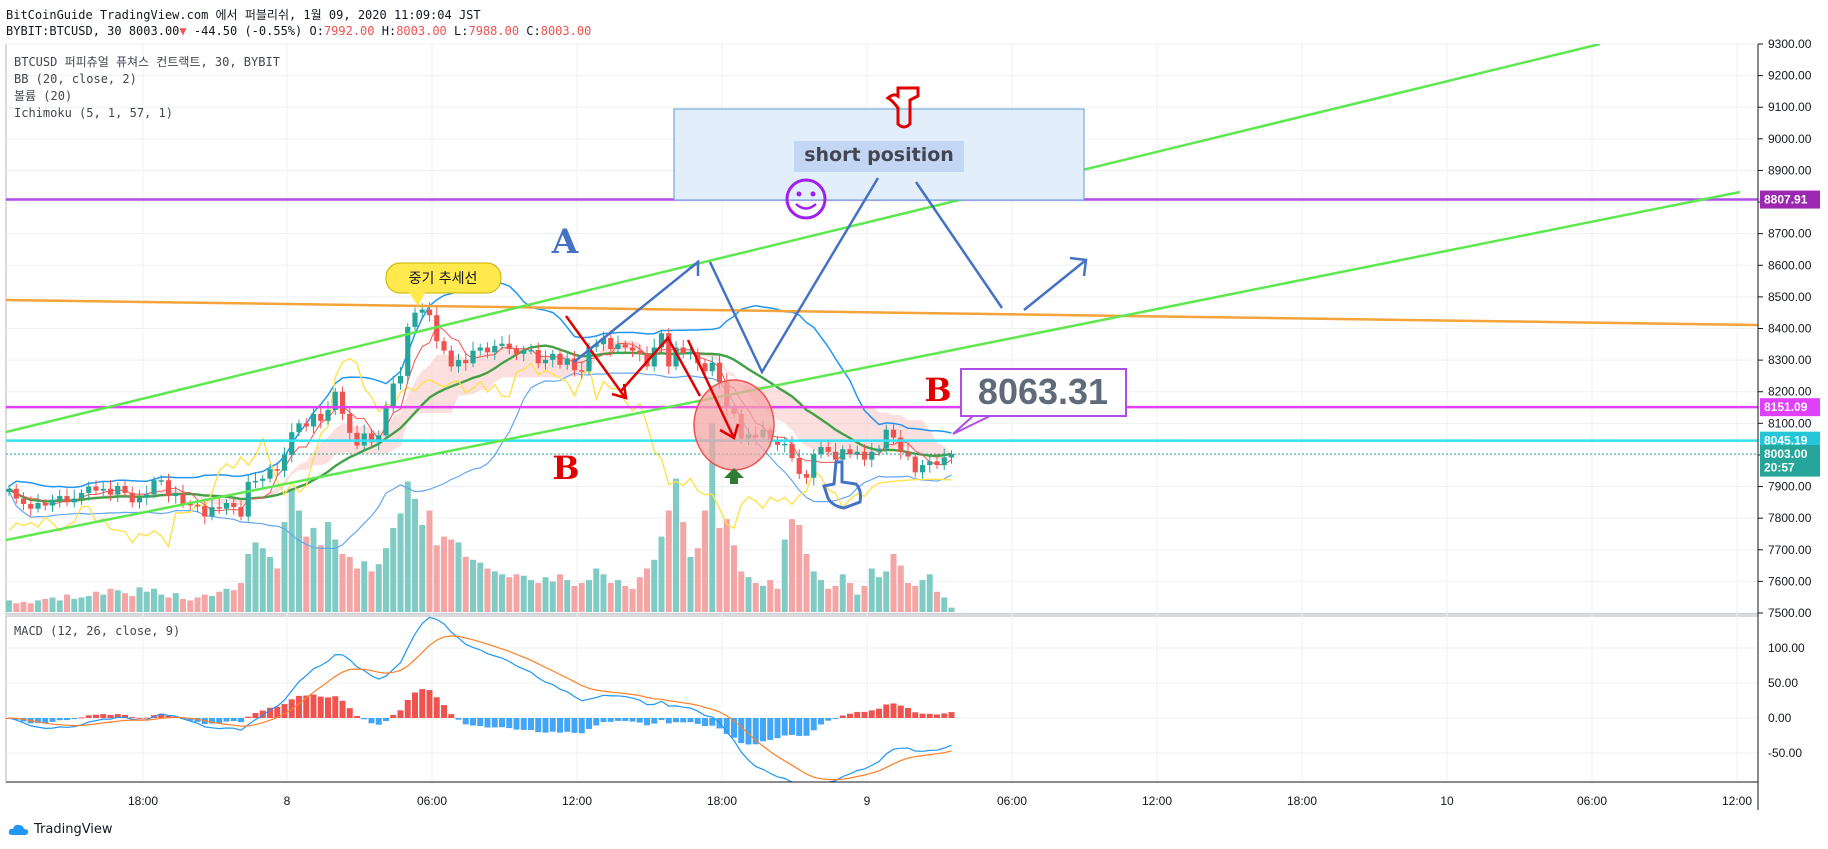 The image size is (1828, 849). Describe the element at coordinates (813, 194) in the screenshot. I see `smiley-eye` at that location.